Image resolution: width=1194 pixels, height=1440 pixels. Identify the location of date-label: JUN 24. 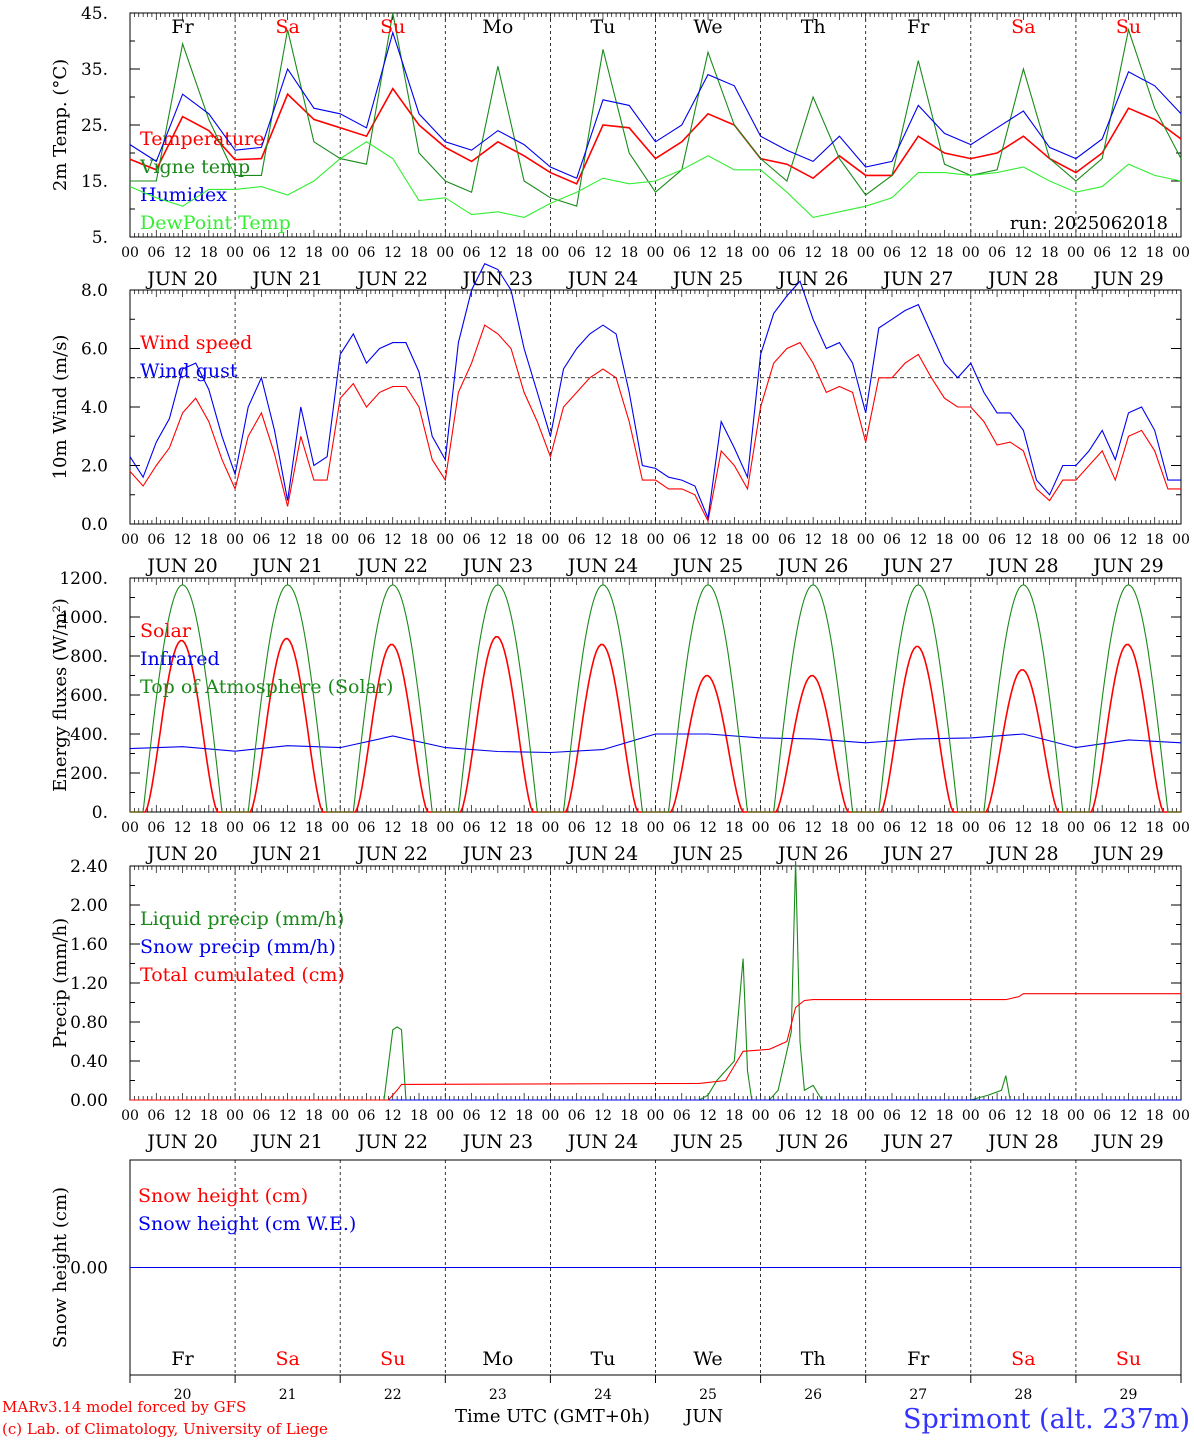
(602, 1142).